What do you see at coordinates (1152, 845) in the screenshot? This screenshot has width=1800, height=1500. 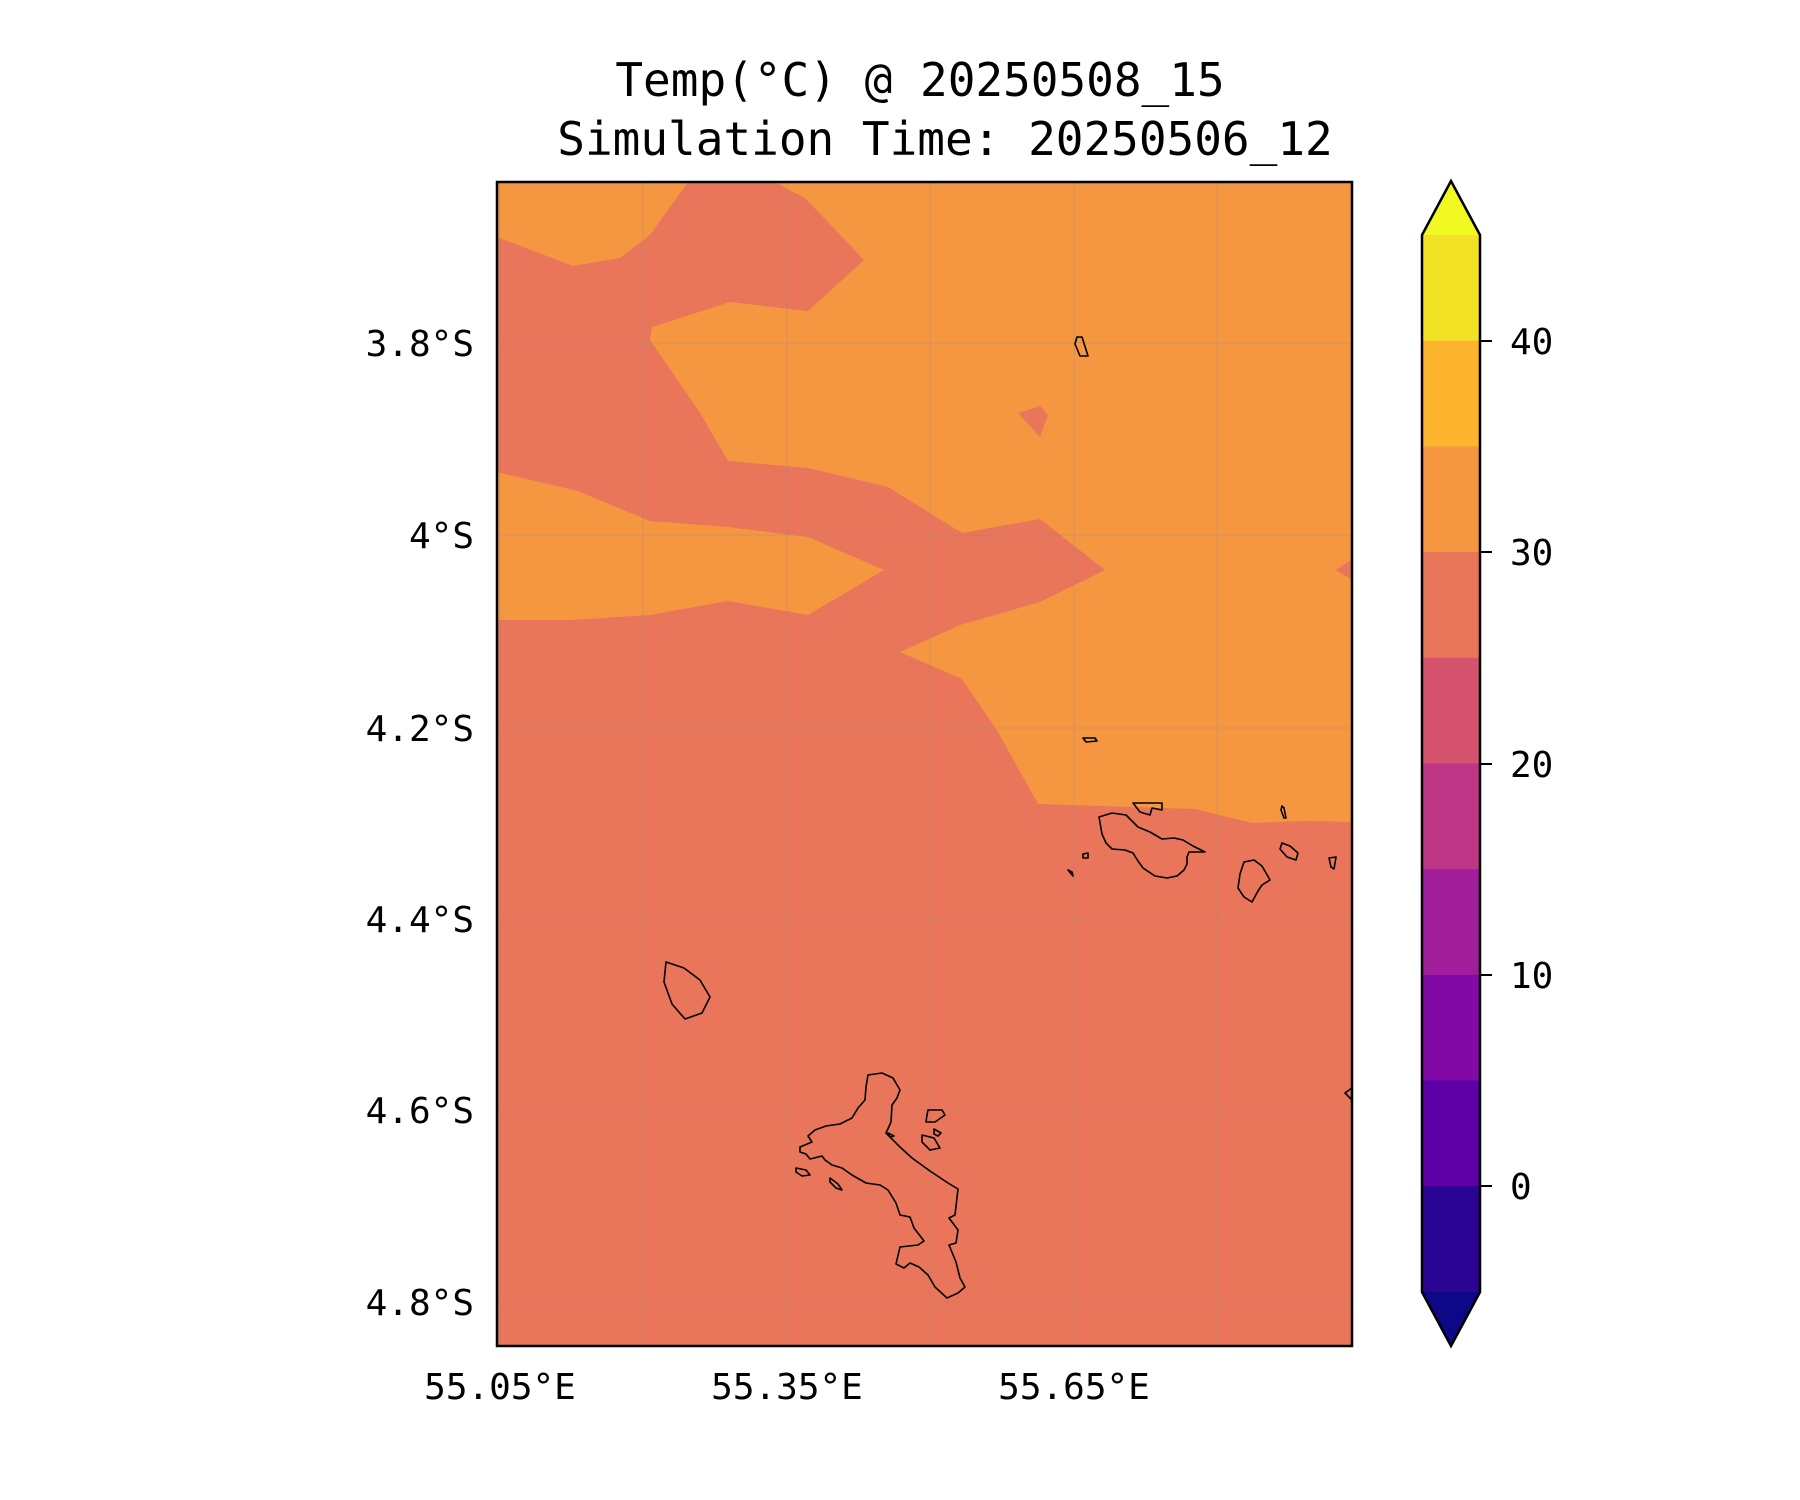 I see `island-praslin` at bounding box center [1152, 845].